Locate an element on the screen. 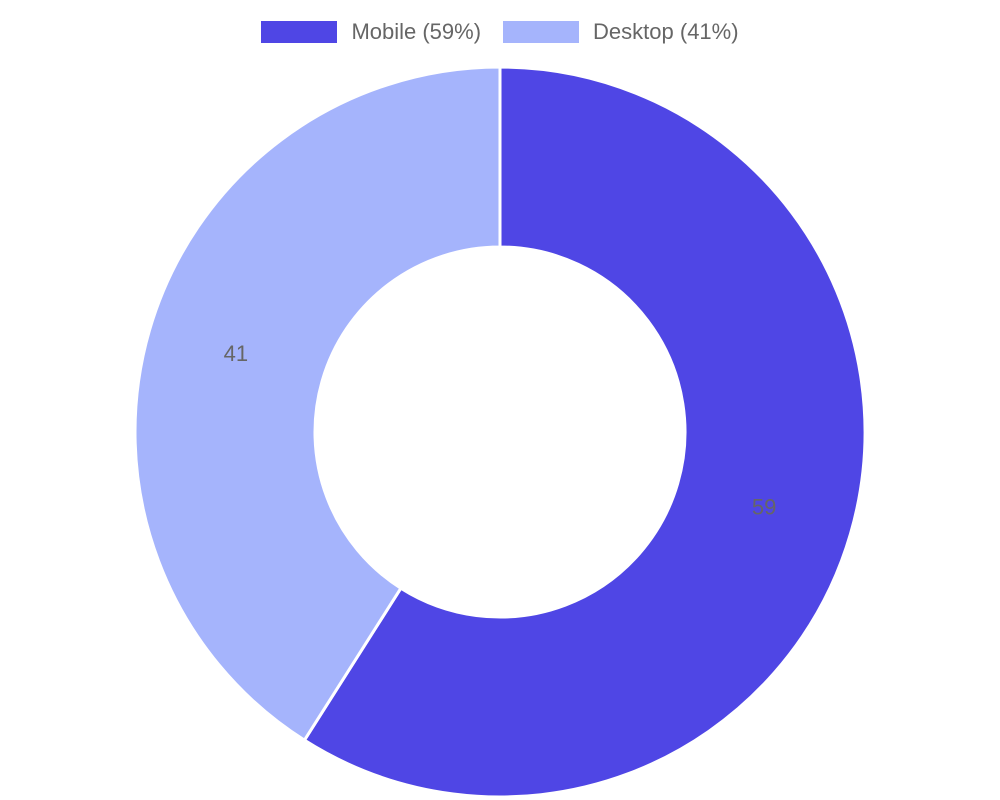 This screenshot has height=800, width=1000. legend-label-mobile: Mobile (59%) is located at coordinates (416, 31).